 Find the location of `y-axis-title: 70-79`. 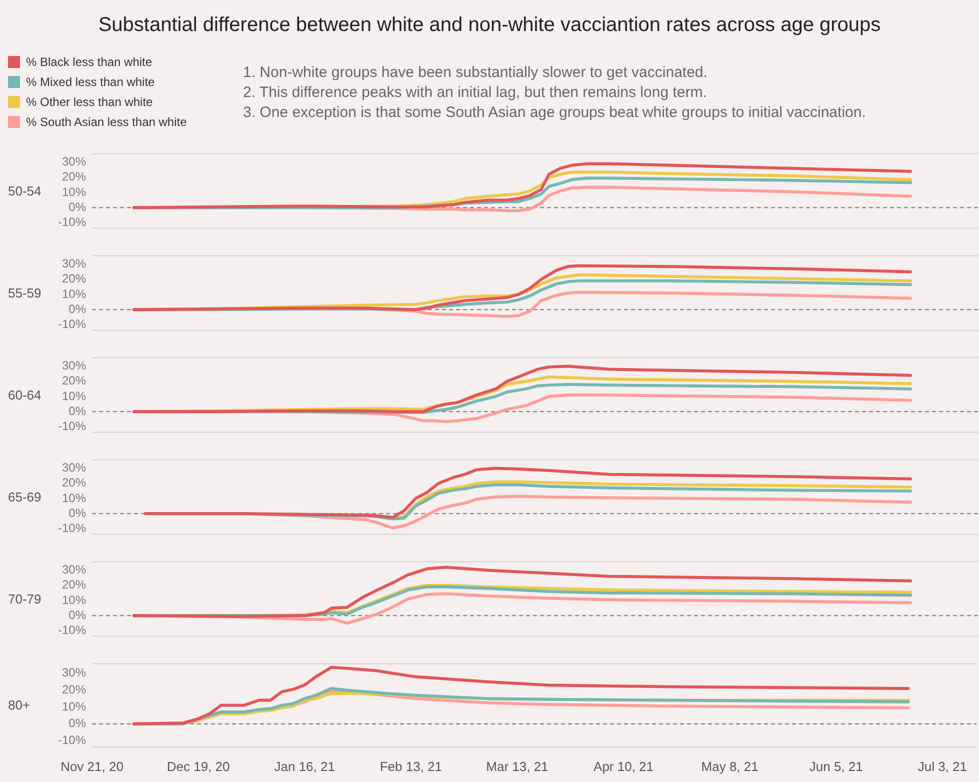

y-axis-title: 70-79 is located at coordinates (25, 599).